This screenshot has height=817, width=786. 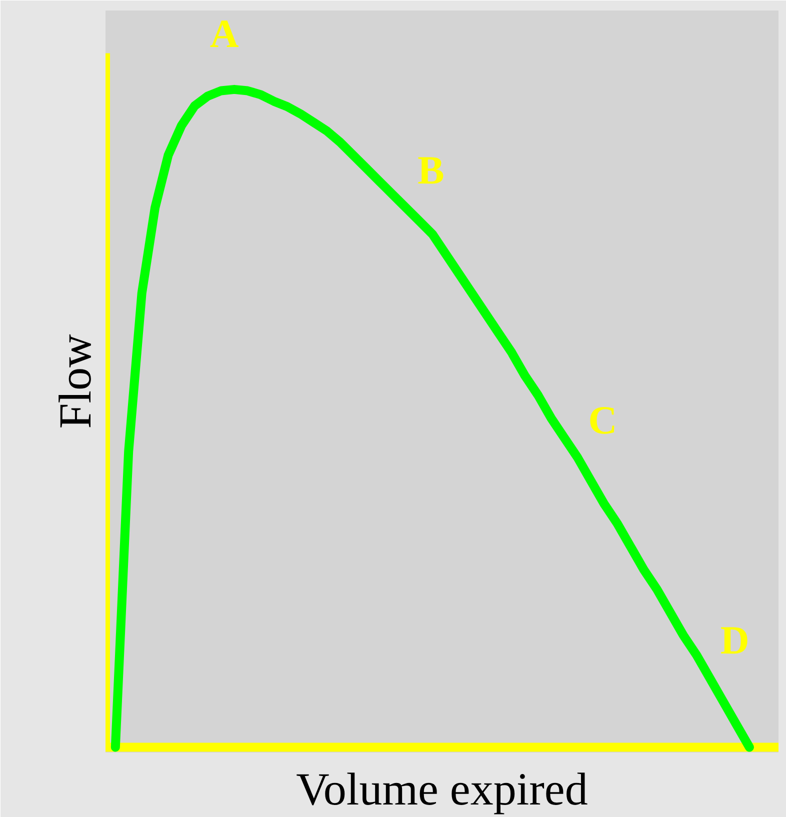 I want to click on x-axis-title: Volume expired, so click(x=442, y=789).